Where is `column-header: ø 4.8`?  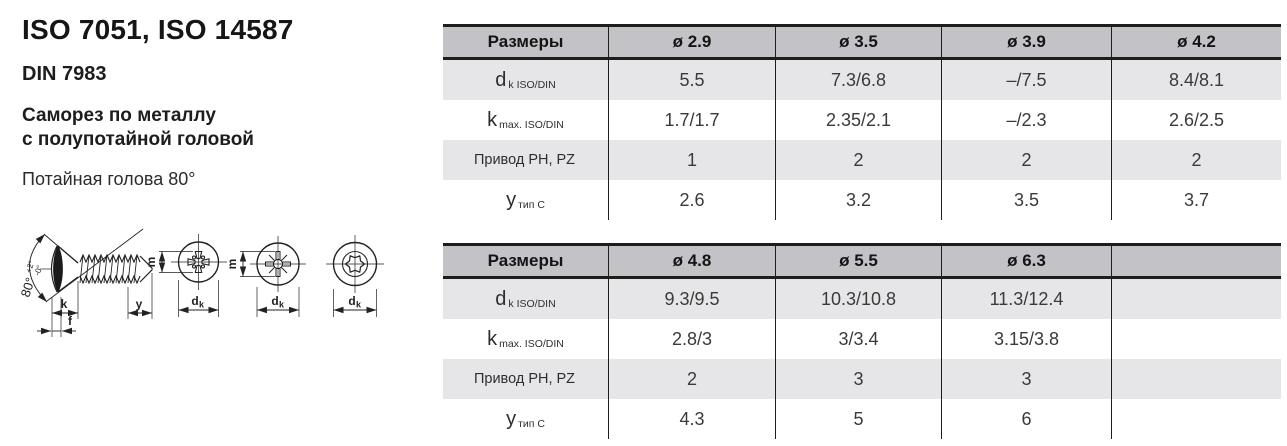 column-header: ø 4.8 is located at coordinates (691, 261).